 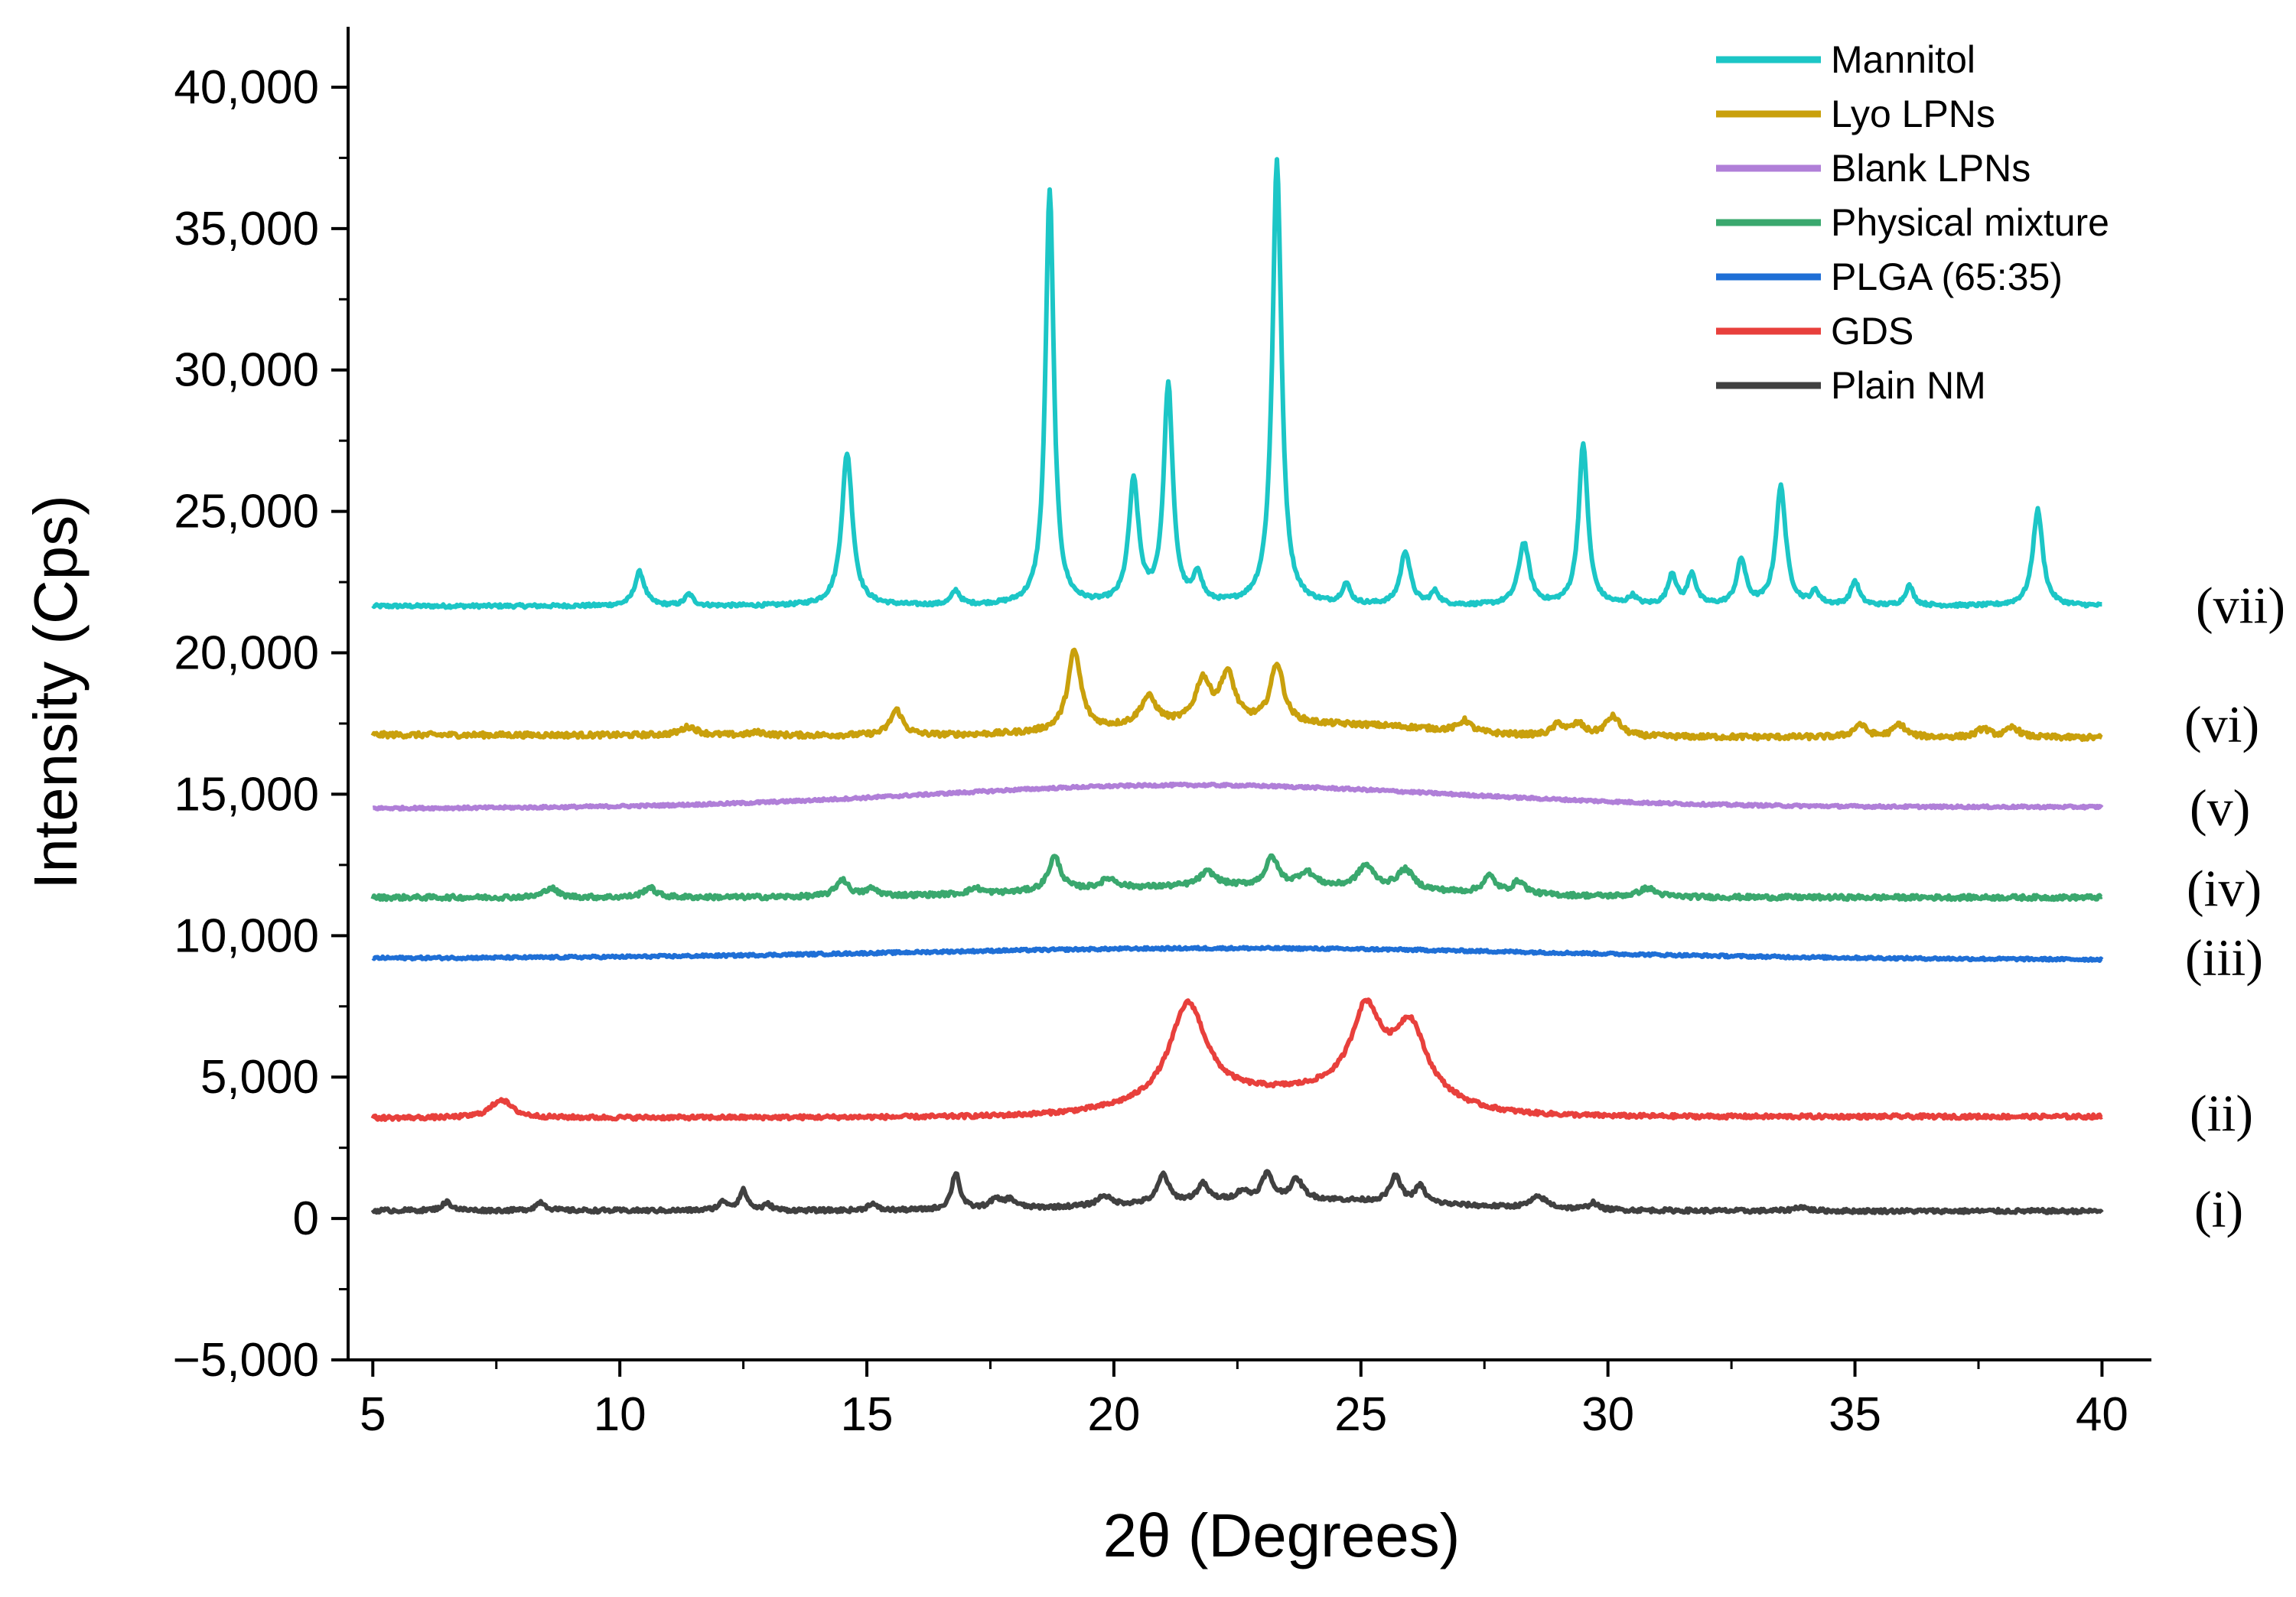 What do you see at coordinates (247, 512) in the screenshot?
I see `y-tick-label: 25,000` at bounding box center [247, 512].